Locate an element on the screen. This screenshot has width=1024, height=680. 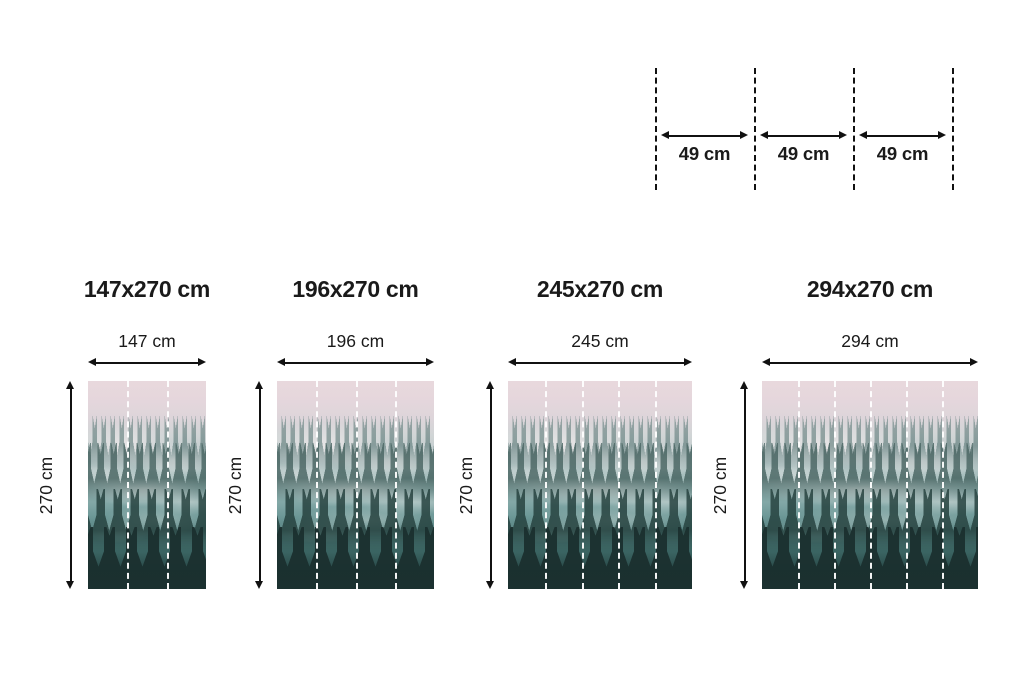
group-title: 196x270 cm is located at coordinates (355, 289).